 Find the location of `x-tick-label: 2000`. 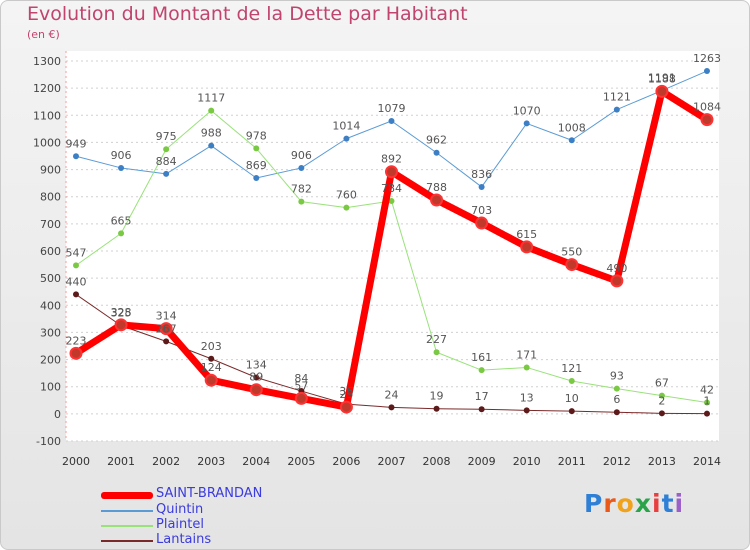

x-tick-label: 2000 is located at coordinates (76, 461).